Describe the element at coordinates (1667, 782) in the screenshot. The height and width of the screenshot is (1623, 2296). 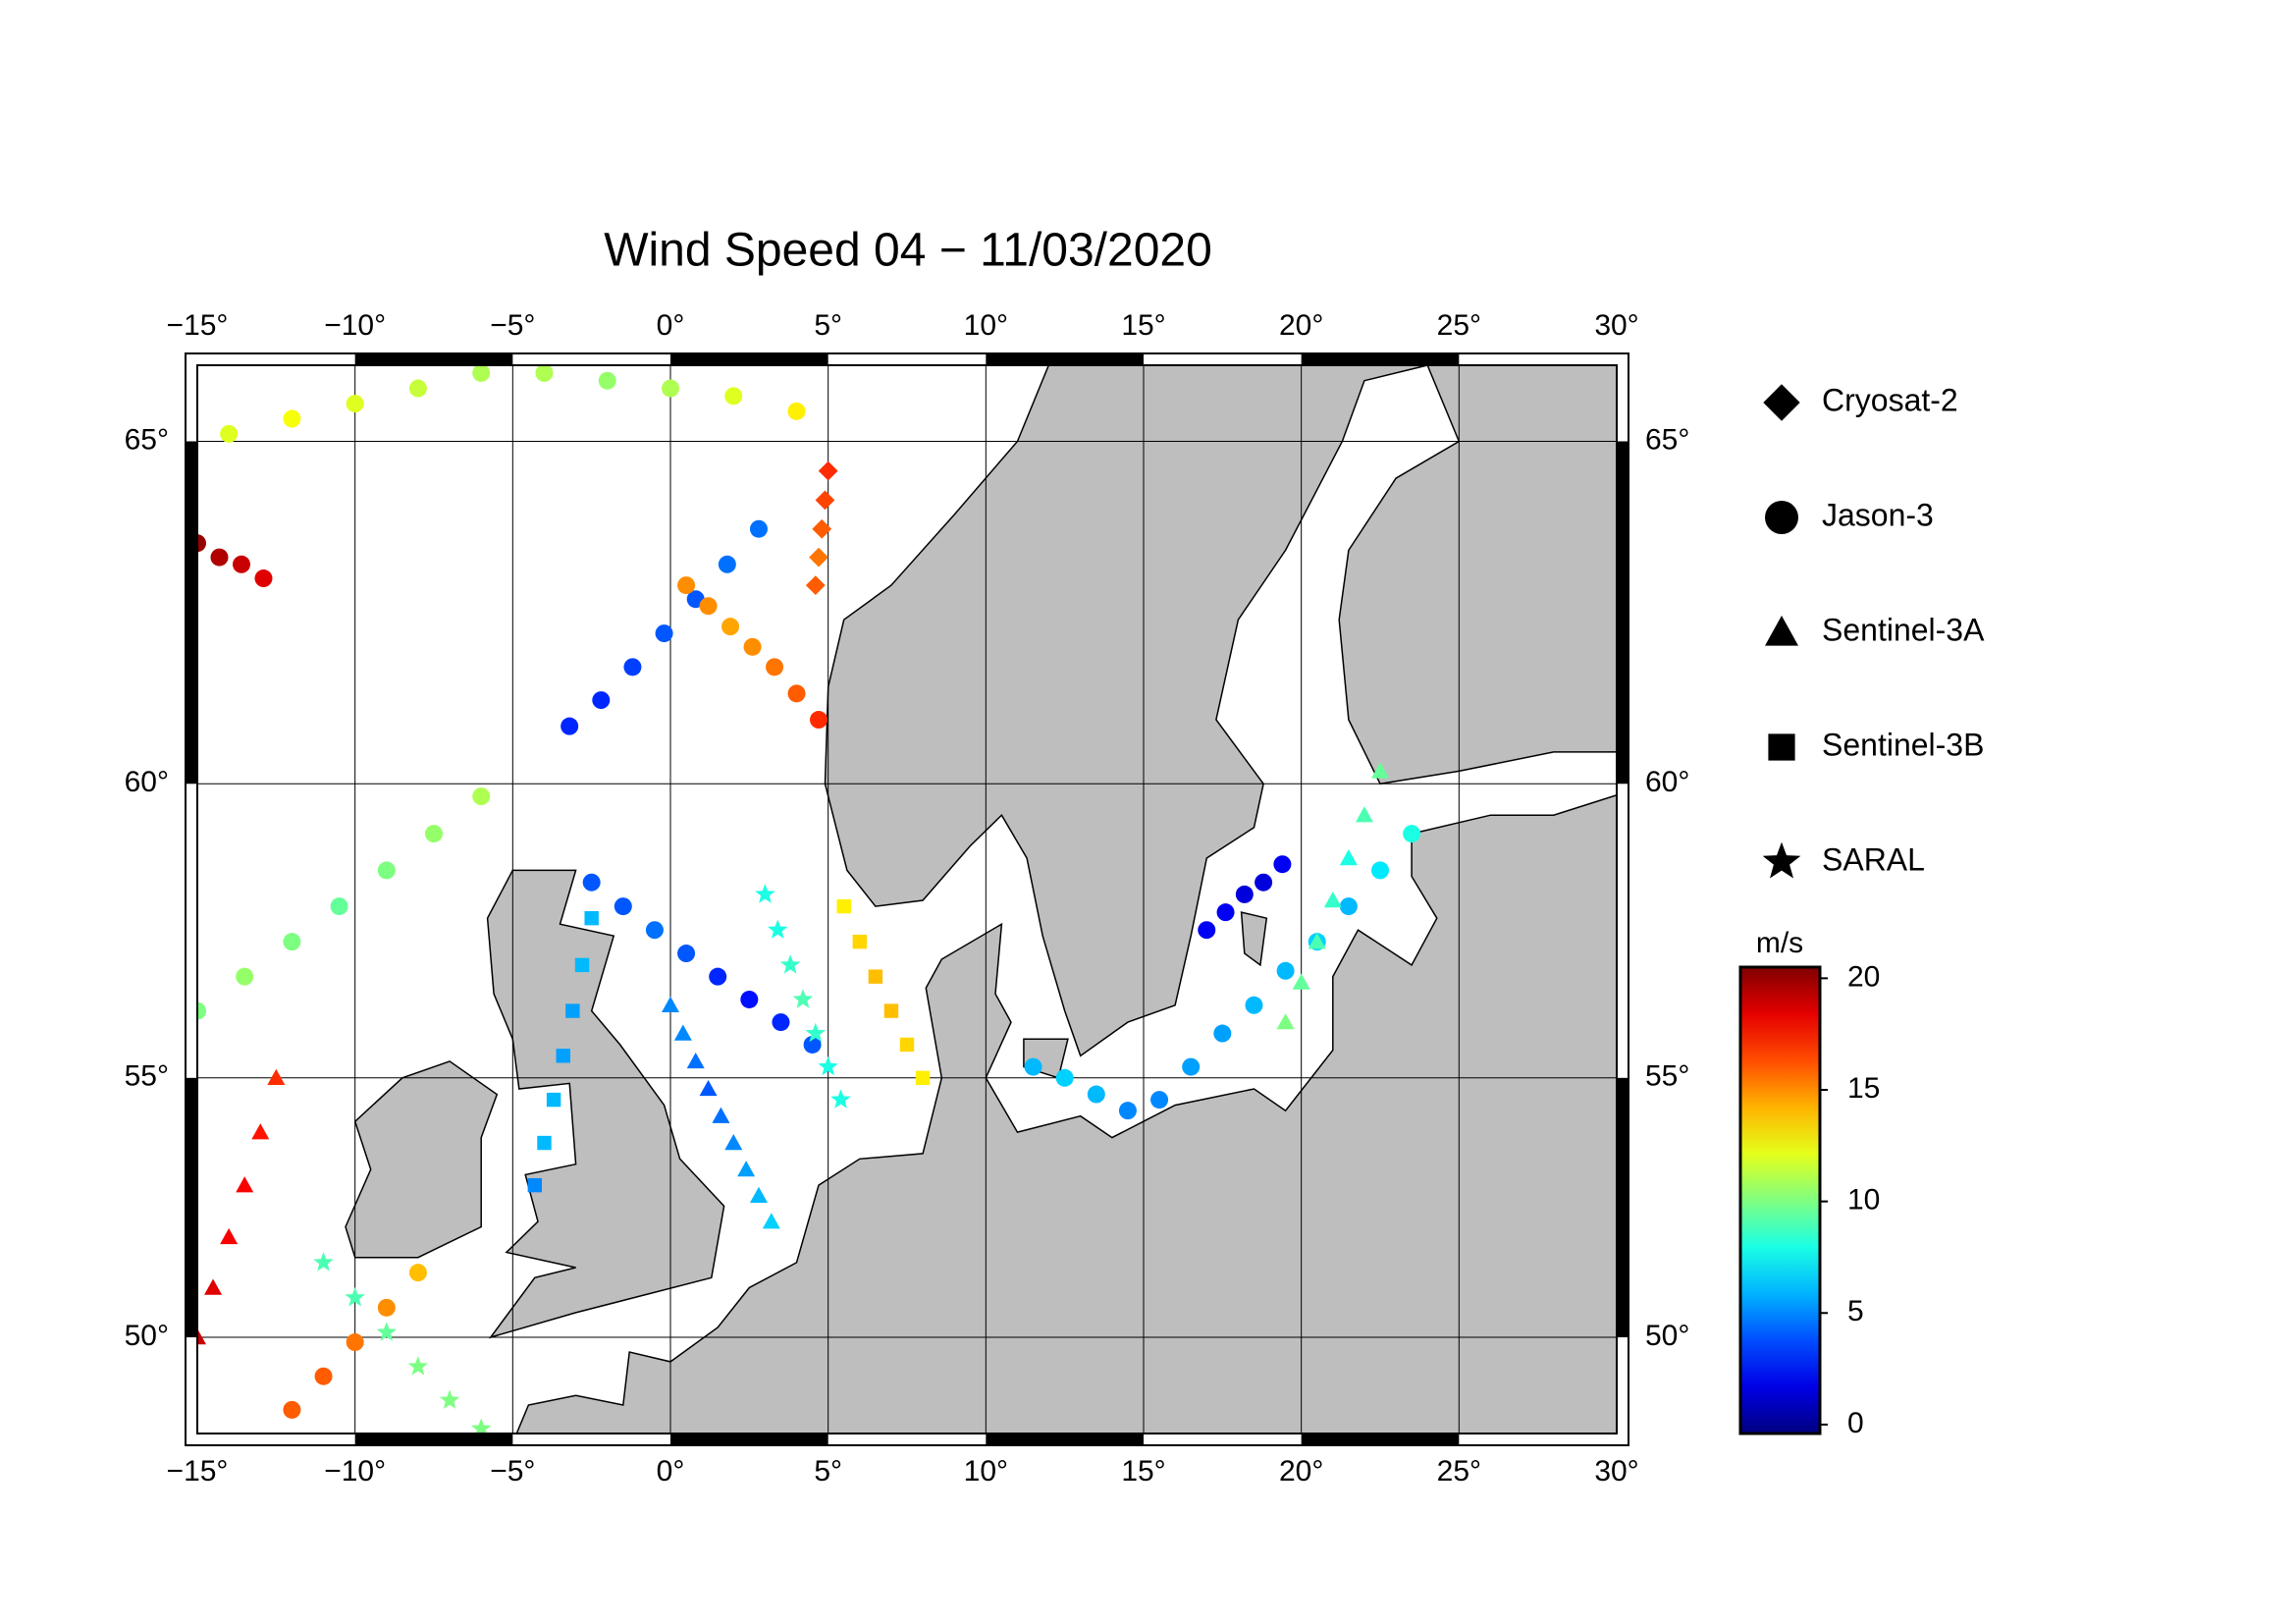
I see `lat-label-right: 60°` at that location.